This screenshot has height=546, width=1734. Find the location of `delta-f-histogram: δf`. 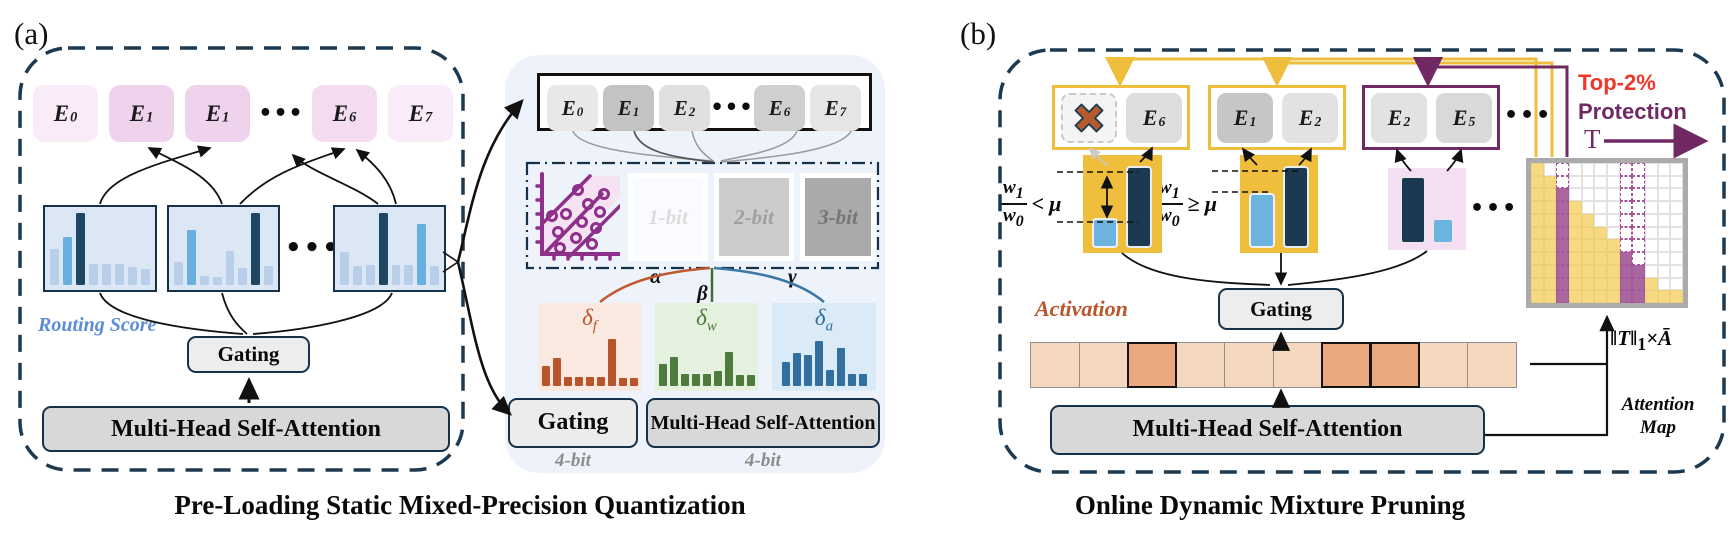

delta-f-histogram: δf is located at coordinates (589, 347).